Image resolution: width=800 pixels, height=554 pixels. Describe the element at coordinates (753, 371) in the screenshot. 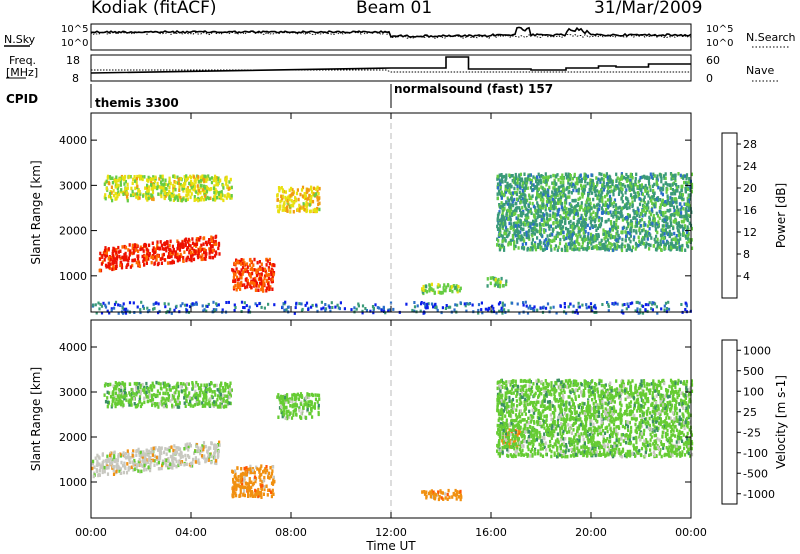

I see `velocity-colorbar-label: 500` at that location.